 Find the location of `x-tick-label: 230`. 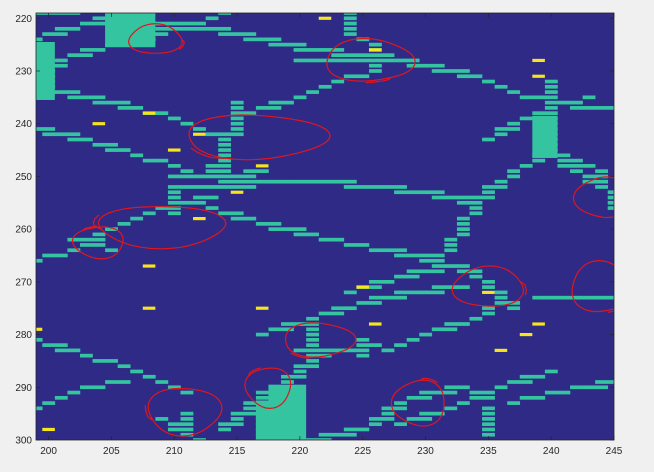

x-tick-label: 230 is located at coordinates (425, 451).